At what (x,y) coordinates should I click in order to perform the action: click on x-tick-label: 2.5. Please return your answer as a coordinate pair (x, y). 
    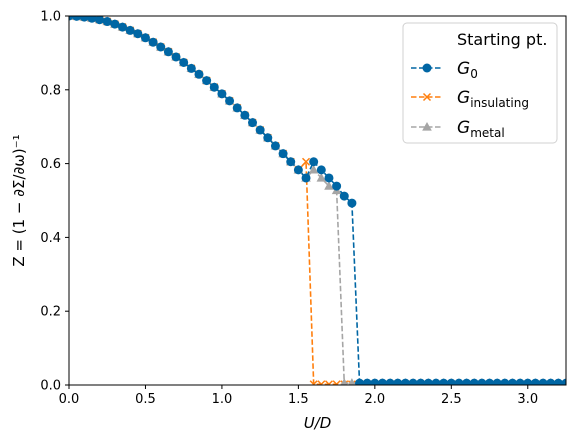
    Looking at the image, I should click on (451, 399).